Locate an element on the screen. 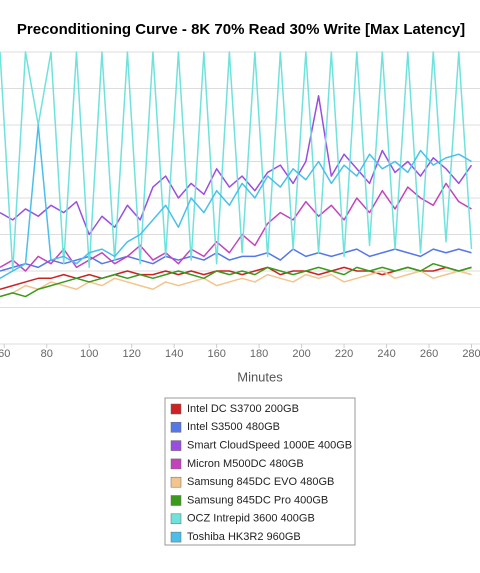  x-tick-label: 80 is located at coordinates (47, 354).